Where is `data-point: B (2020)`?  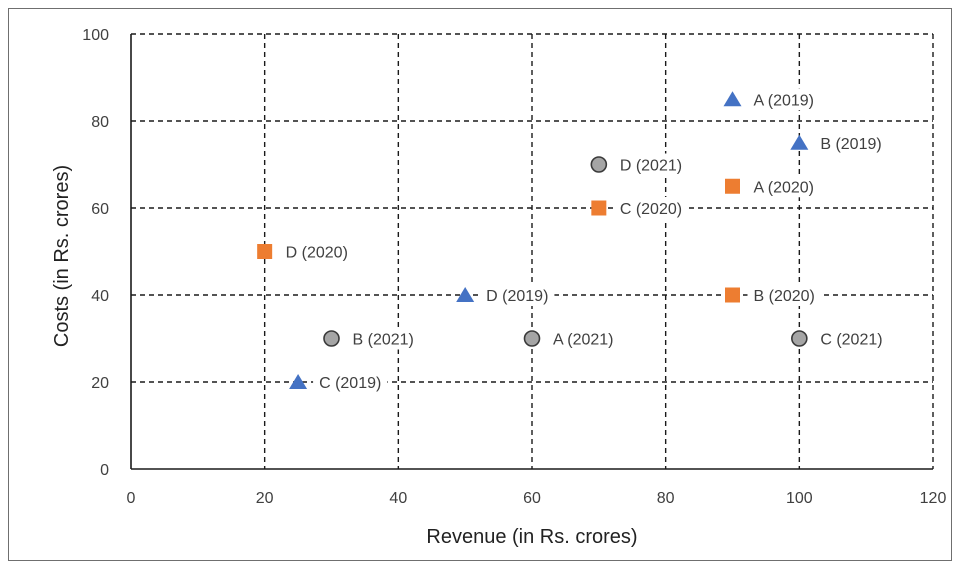 data-point: B (2020) is located at coordinates (773, 295).